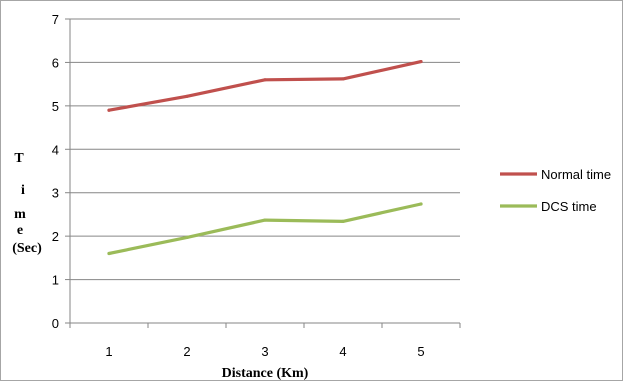  I want to click on y-tick-label: 3, so click(55, 193).